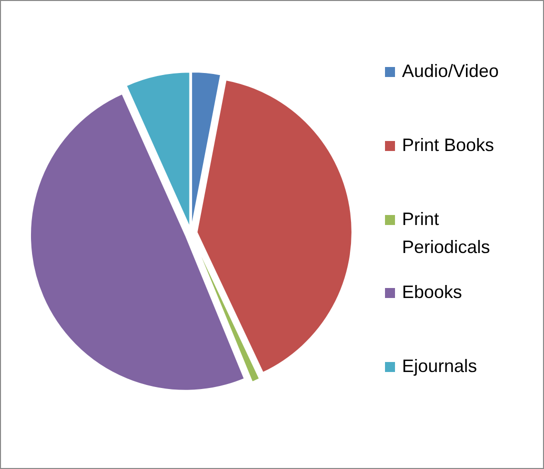 This screenshot has height=469, width=544. What do you see at coordinates (450, 71) in the screenshot?
I see `legend-label: Audio/Video` at bounding box center [450, 71].